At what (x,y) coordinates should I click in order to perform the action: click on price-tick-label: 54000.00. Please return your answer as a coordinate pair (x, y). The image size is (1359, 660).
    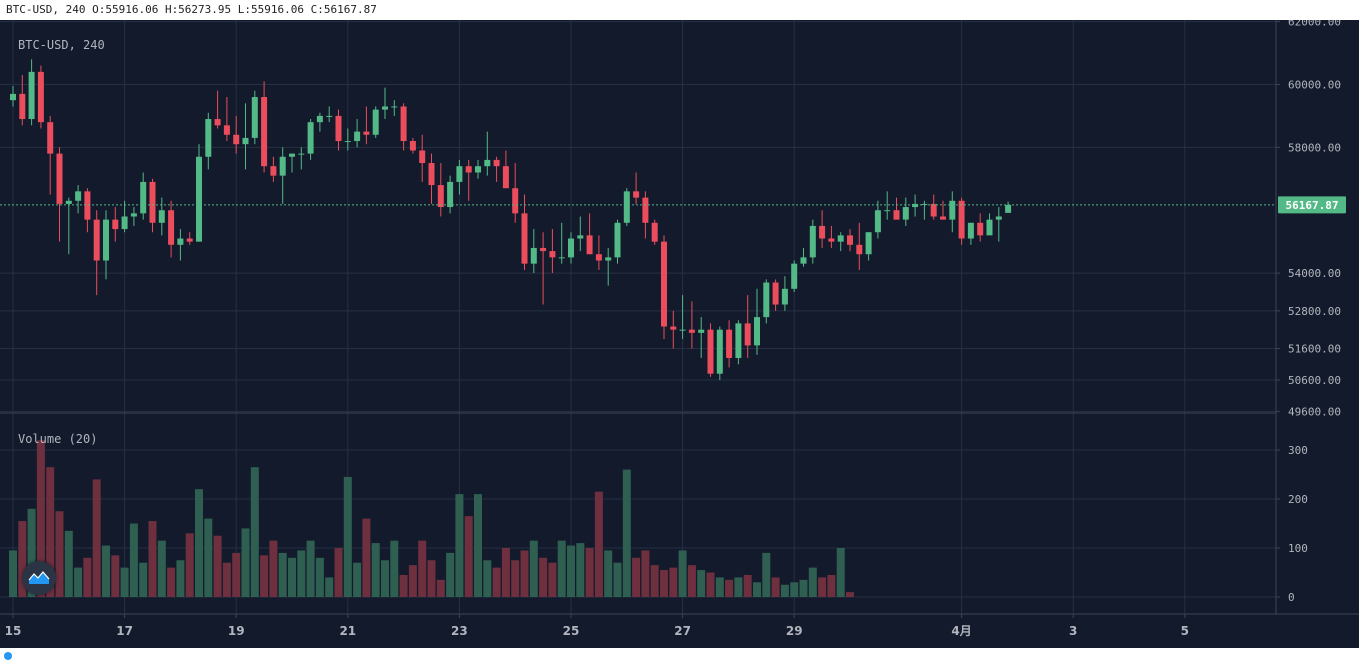
    Looking at the image, I should click on (1314, 273).